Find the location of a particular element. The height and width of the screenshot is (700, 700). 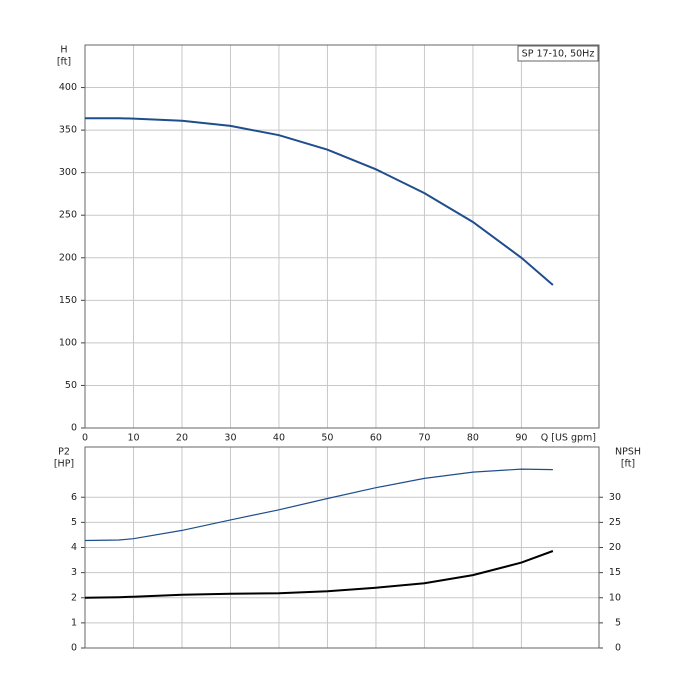

y2-axis-label: NPSH is located at coordinates (628, 452).